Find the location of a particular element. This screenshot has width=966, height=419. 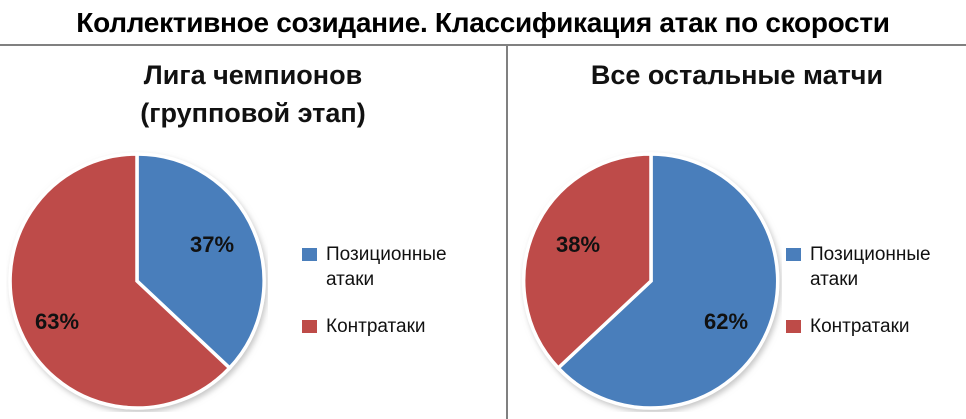

legend-label-positional-right: Позиционные атаки is located at coordinates (870, 267).